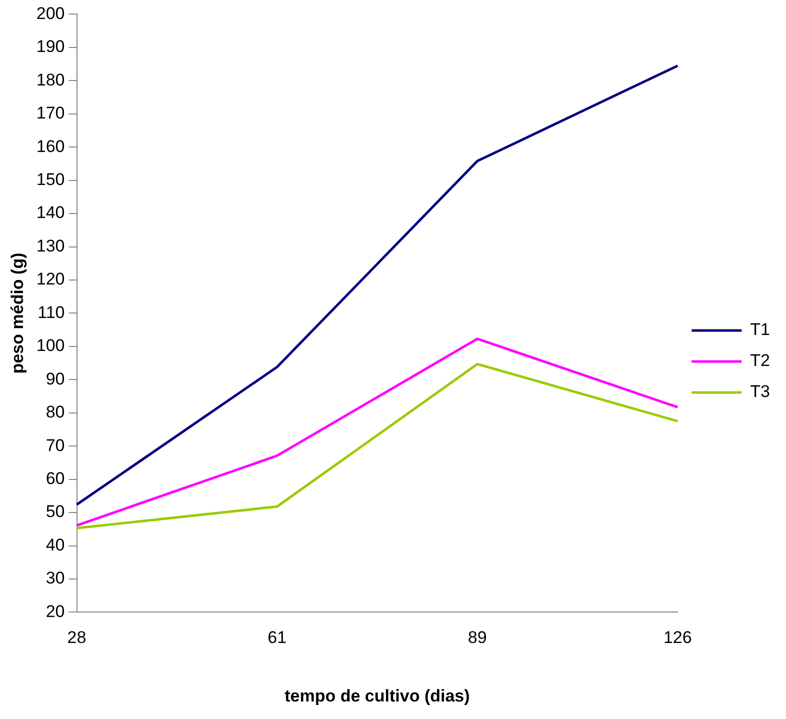 This screenshot has width=786, height=719. What do you see at coordinates (55, 611) in the screenshot?
I see `y-tick-label: 20` at bounding box center [55, 611].